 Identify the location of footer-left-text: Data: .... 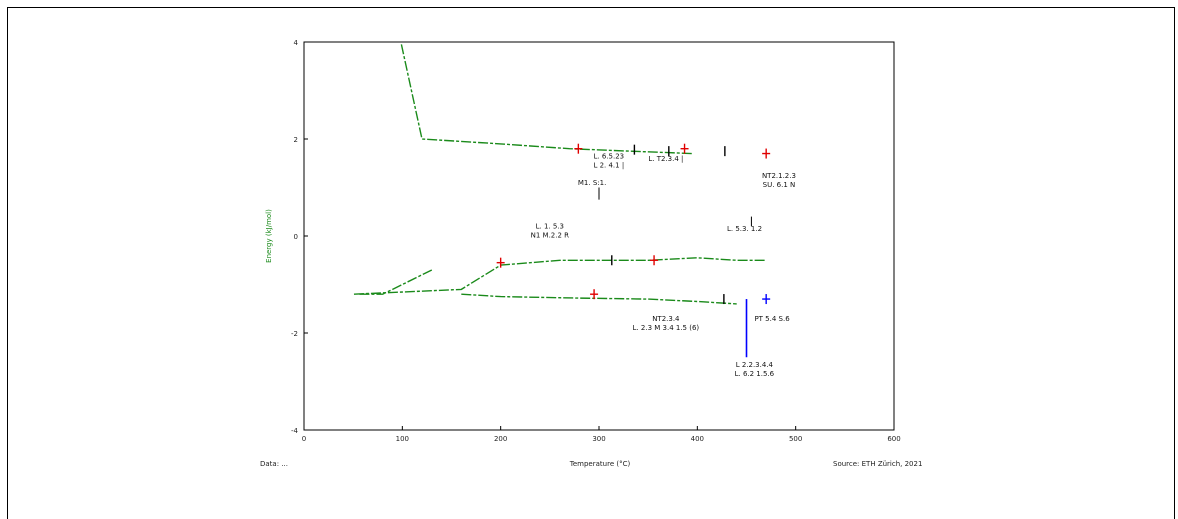
(274, 464).